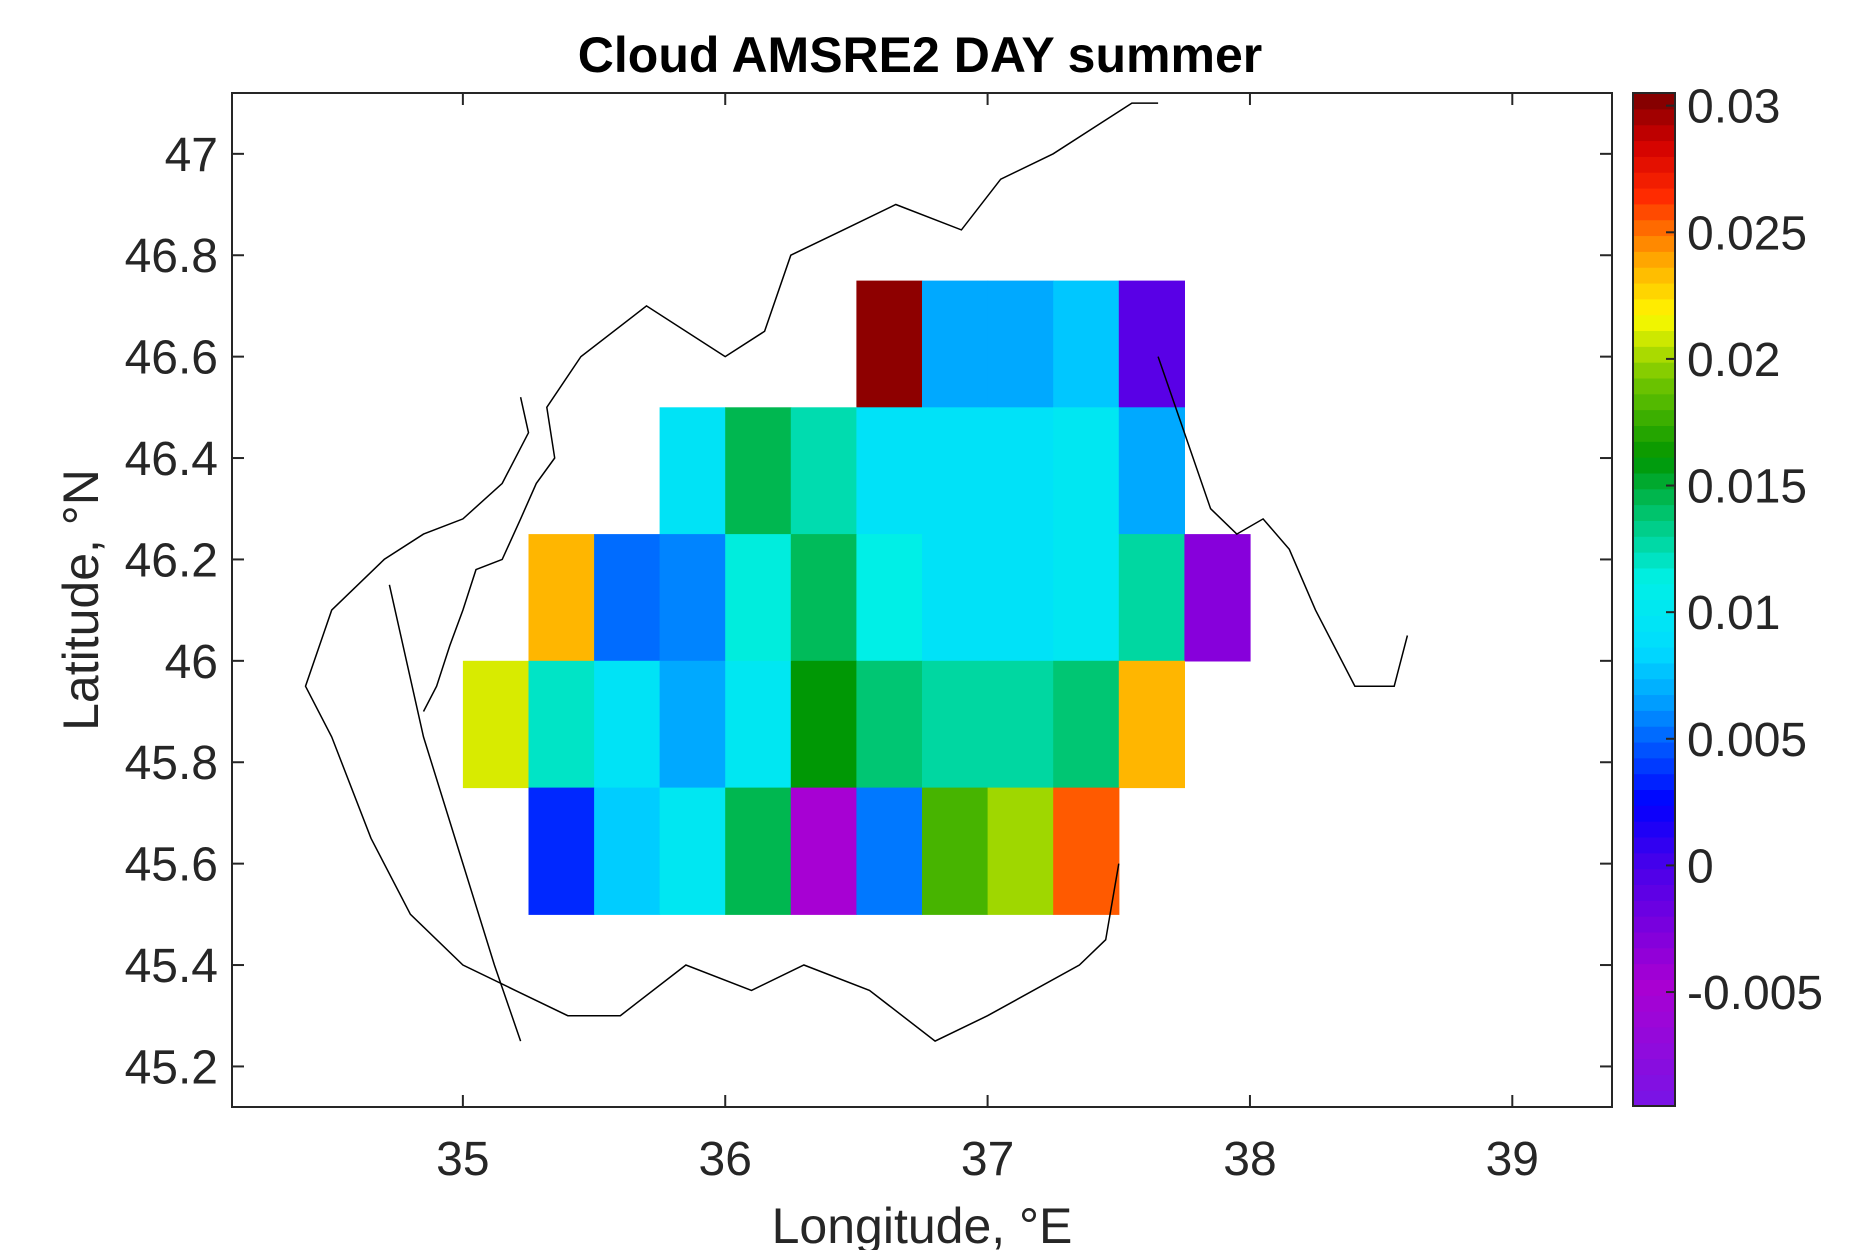  I want to click on colorbar-tick-label: 0.01, so click(1733, 613).